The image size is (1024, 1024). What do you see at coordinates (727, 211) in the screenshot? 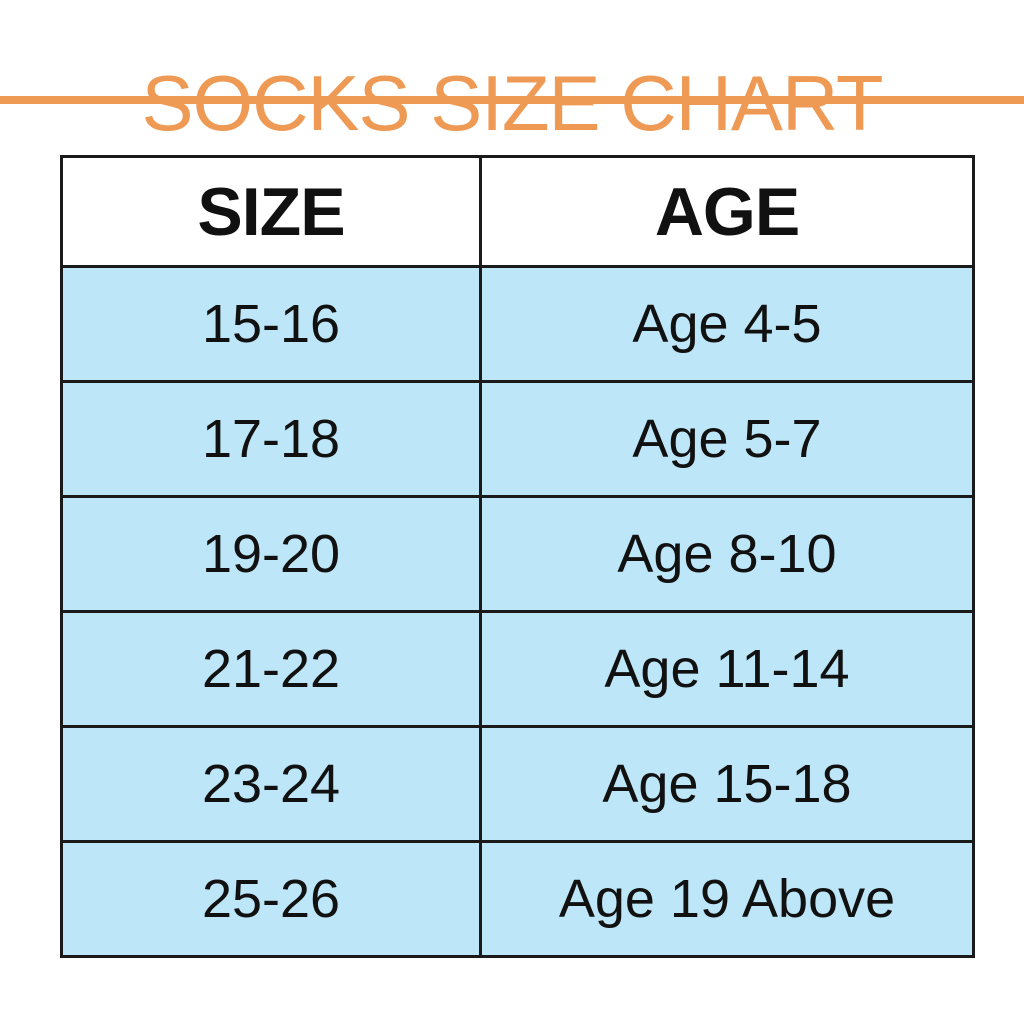
I see `age-column-header: AGE` at bounding box center [727, 211].